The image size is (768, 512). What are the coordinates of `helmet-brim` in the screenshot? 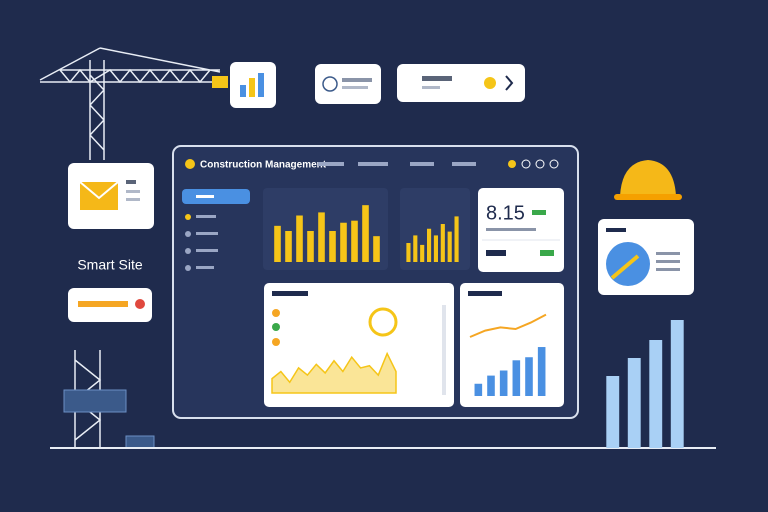 It's located at (648, 197).